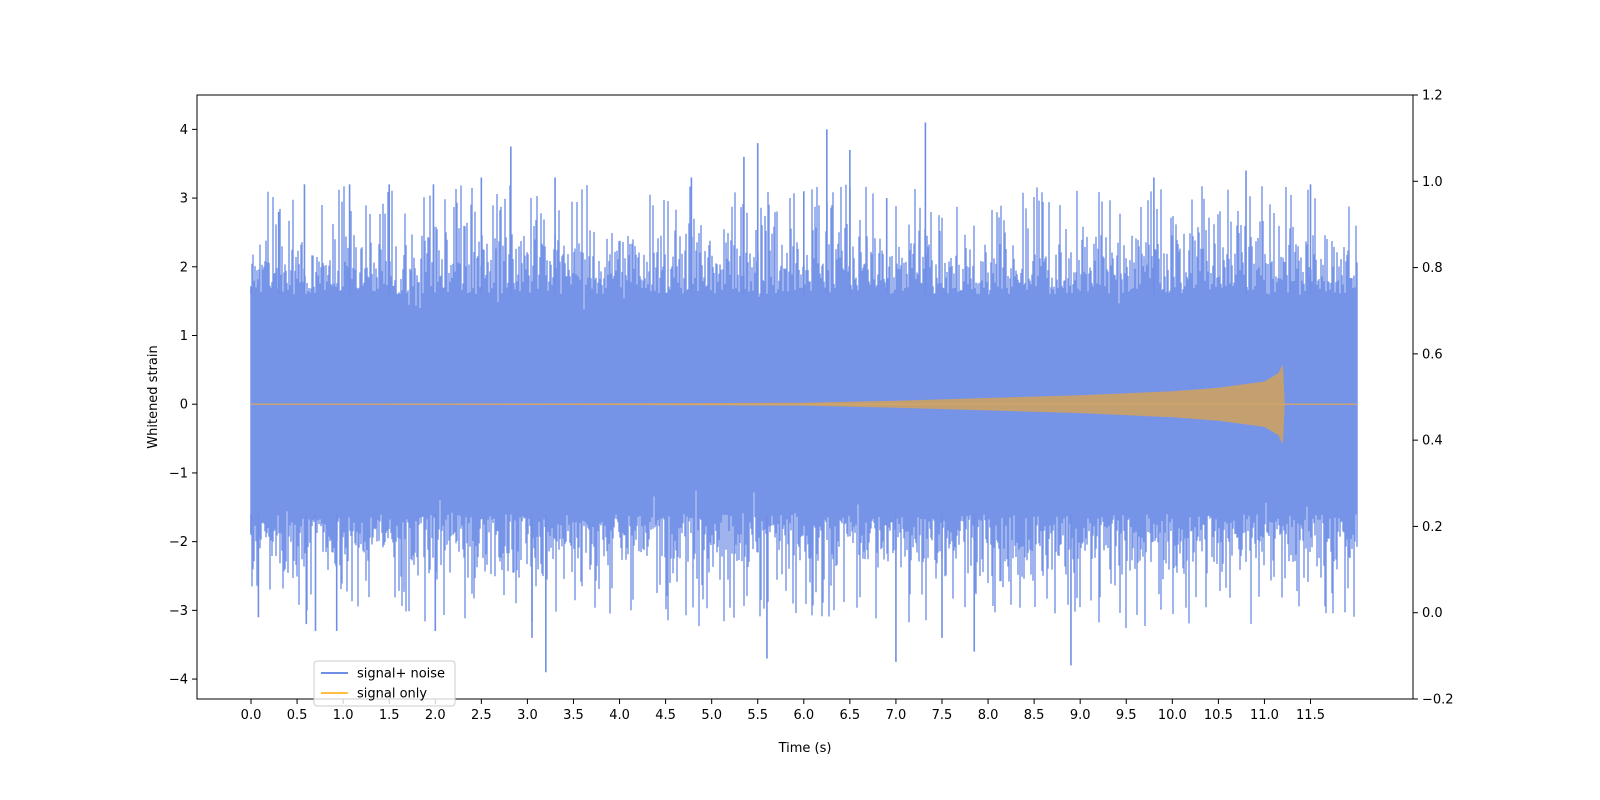 The width and height of the screenshot is (1600, 800). What do you see at coordinates (184, 130) in the screenshot?
I see `y-tick-label: 4` at bounding box center [184, 130].